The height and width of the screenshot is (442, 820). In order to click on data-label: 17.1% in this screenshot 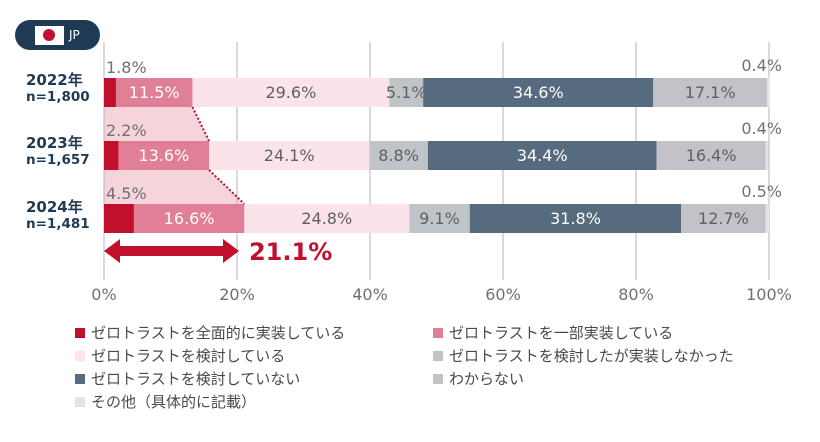, I will do `click(710, 92)`.